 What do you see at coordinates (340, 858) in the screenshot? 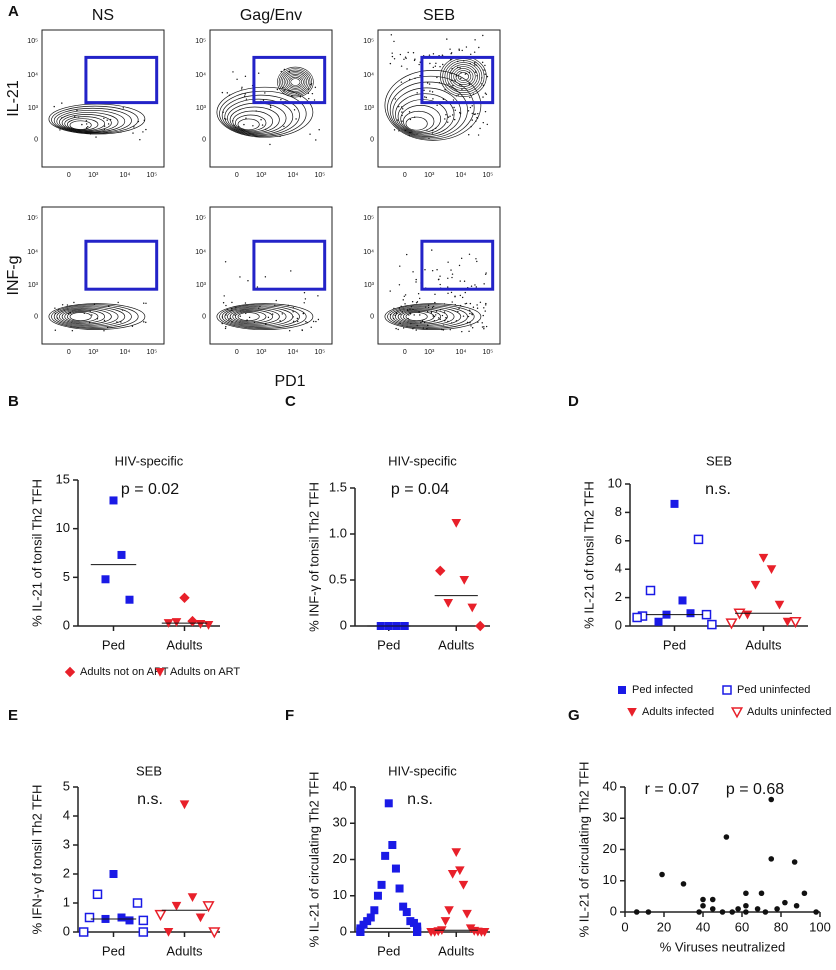
I see `y-tick-label: 20` at bounding box center [340, 858].